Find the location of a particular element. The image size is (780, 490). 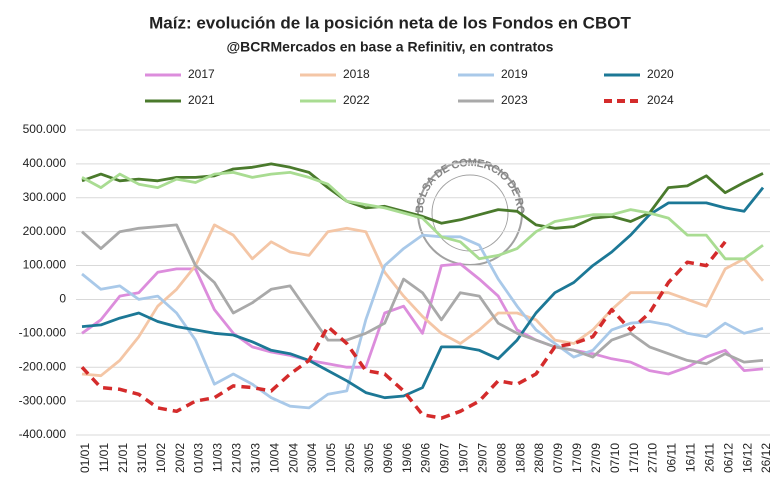

x-tick-label: 08/08 is located at coordinates (501, 458).